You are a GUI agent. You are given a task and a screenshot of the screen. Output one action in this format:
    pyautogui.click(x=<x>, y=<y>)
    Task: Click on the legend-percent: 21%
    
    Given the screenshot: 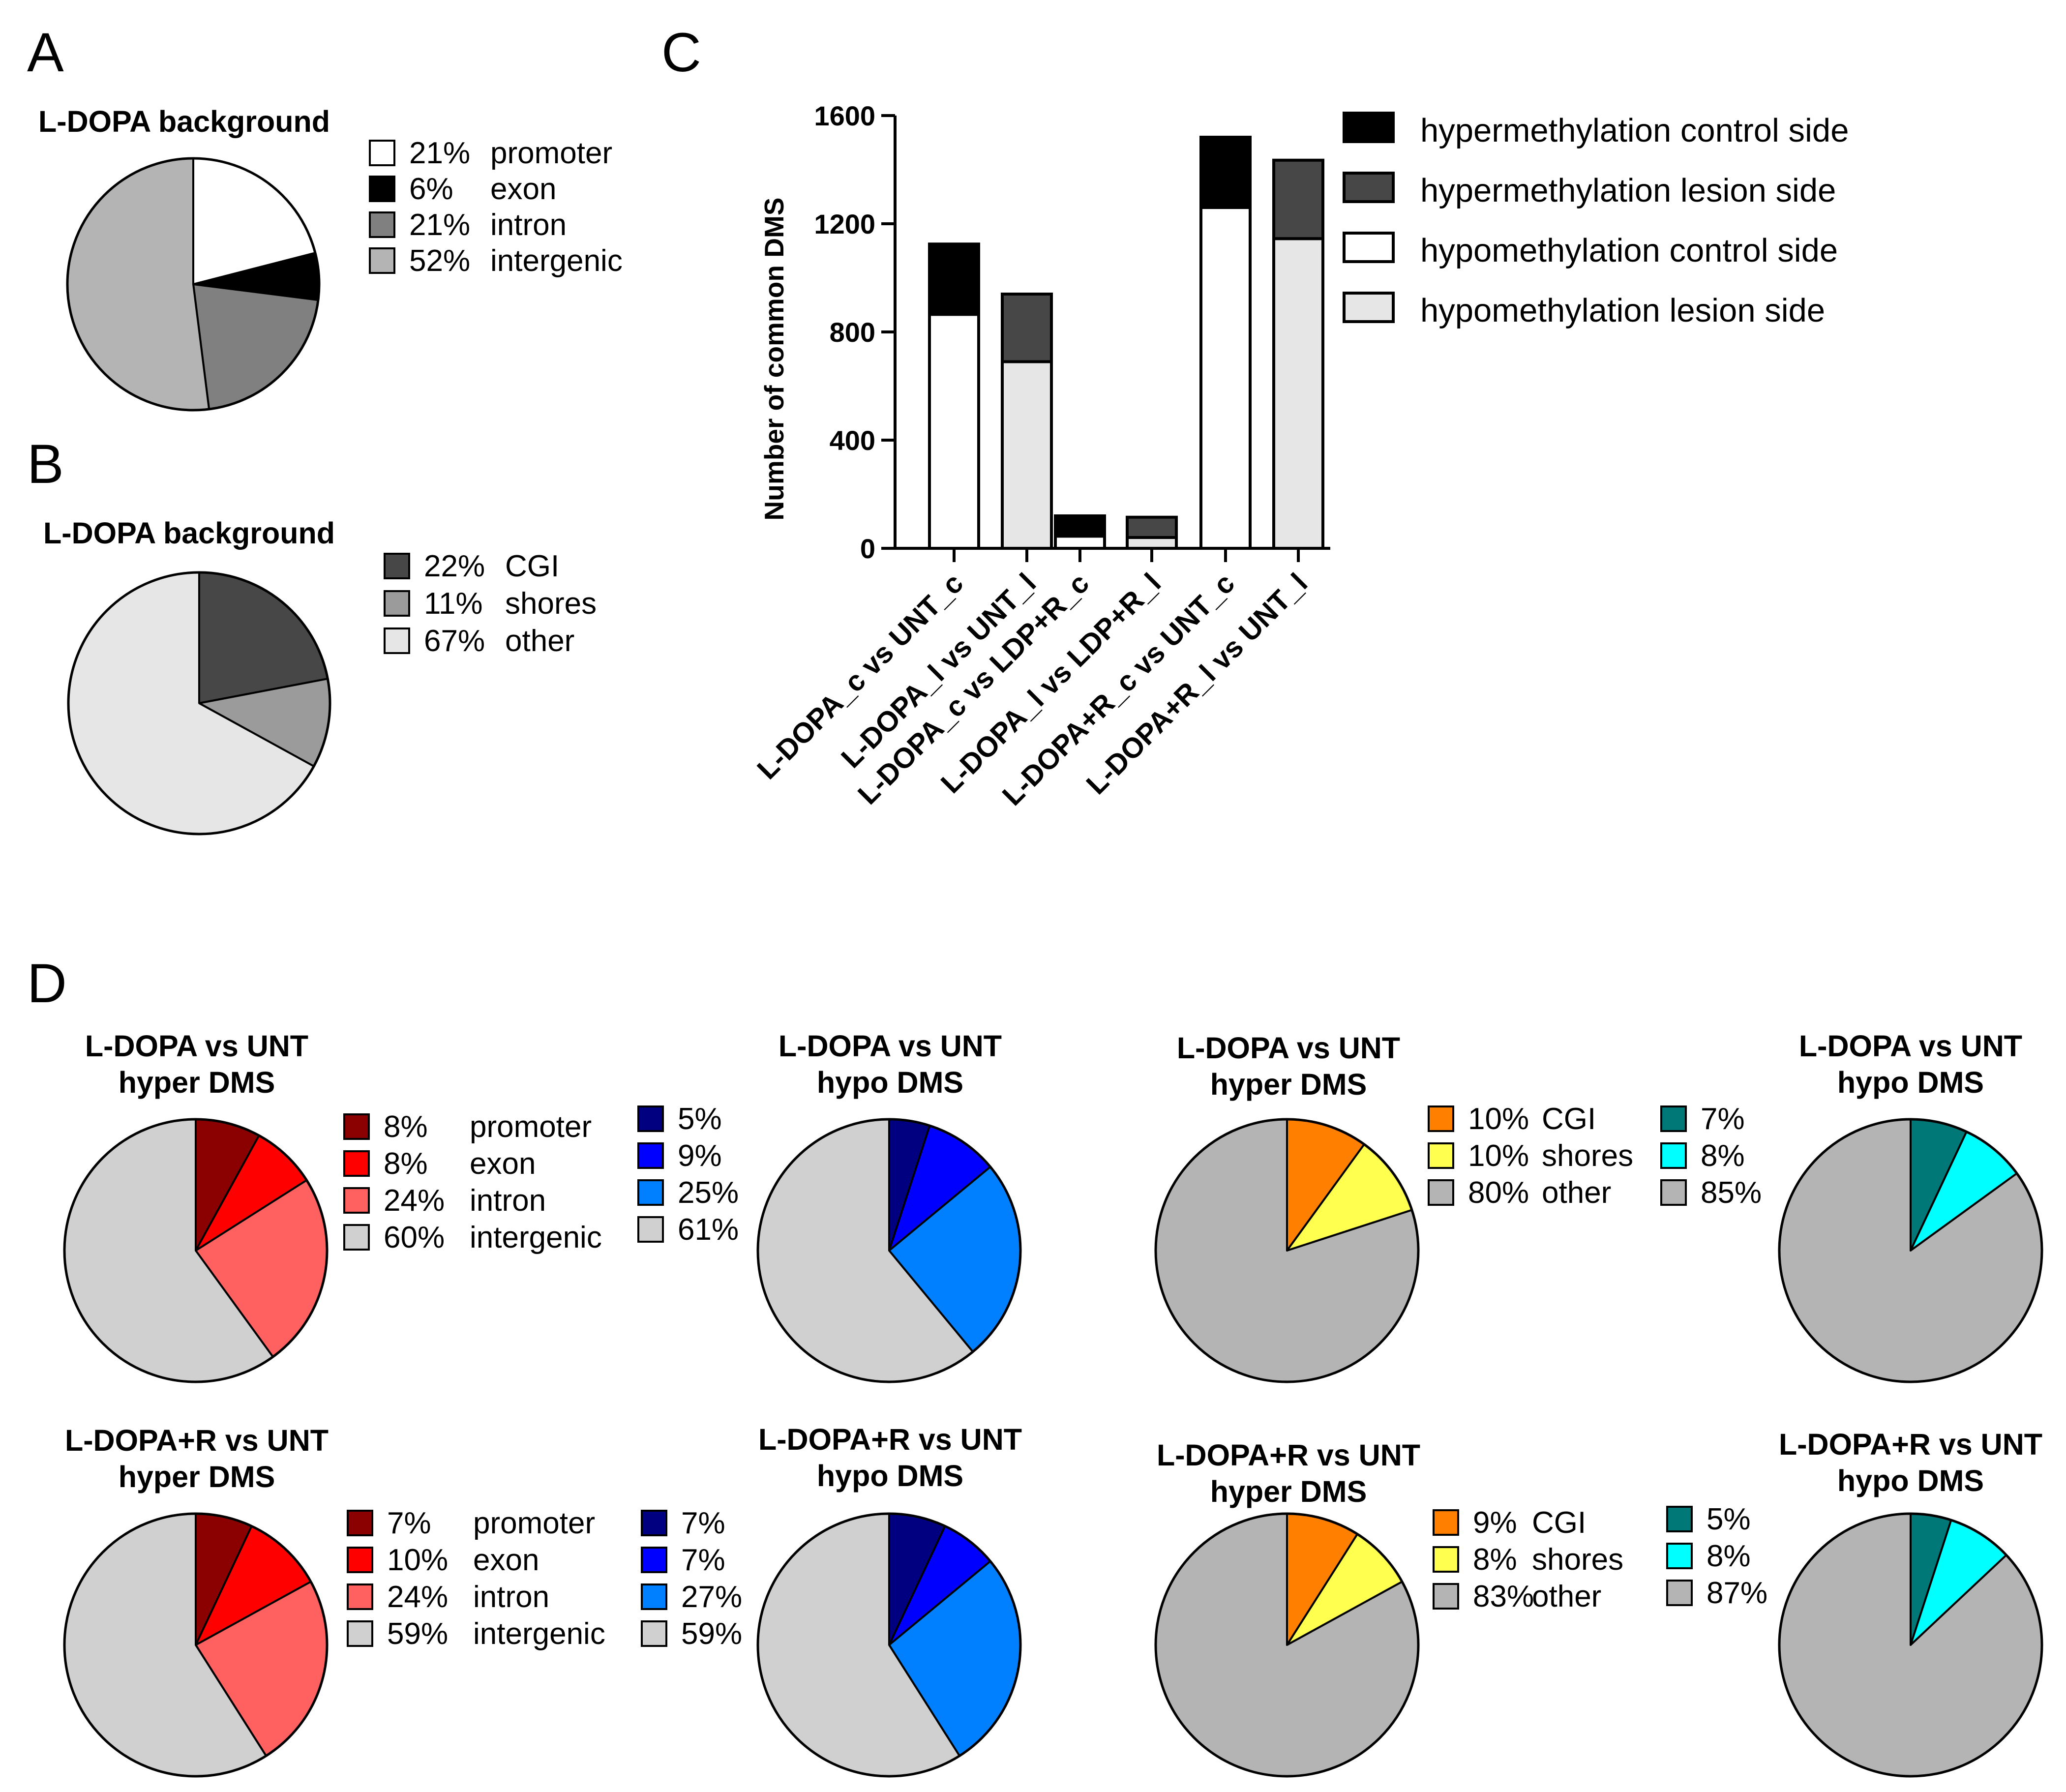 What is the action you would take?
    pyautogui.click(x=439, y=153)
    